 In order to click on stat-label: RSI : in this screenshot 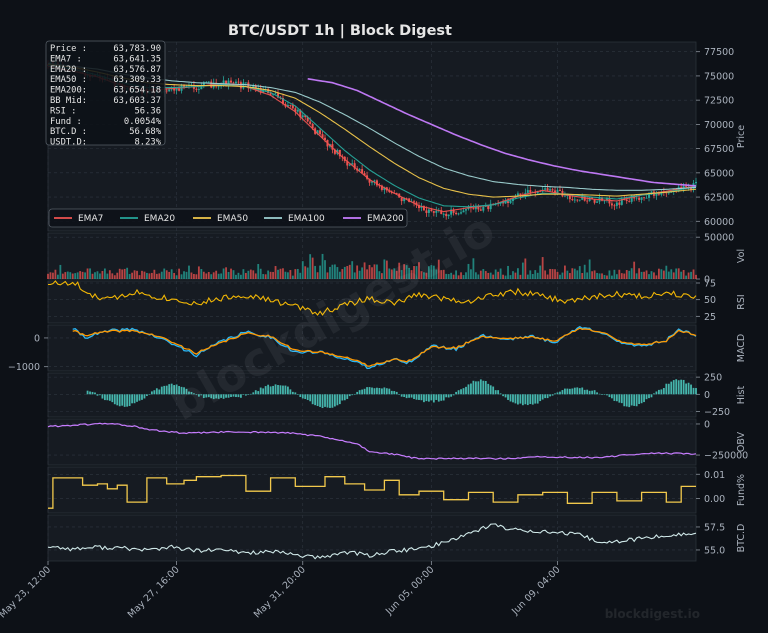, I will do `click(63, 111)`.